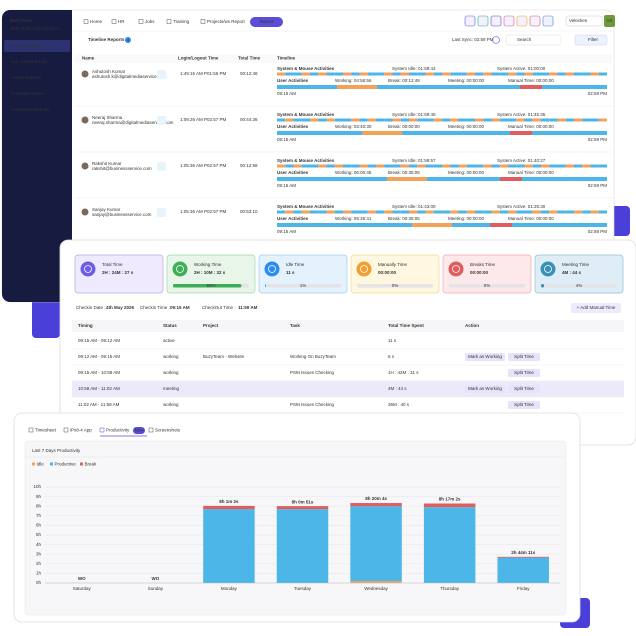 This screenshot has width=636, height=636. What do you see at coordinates (96, 21) in the screenshot?
I see `nav-item: Home` at bounding box center [96, 21].